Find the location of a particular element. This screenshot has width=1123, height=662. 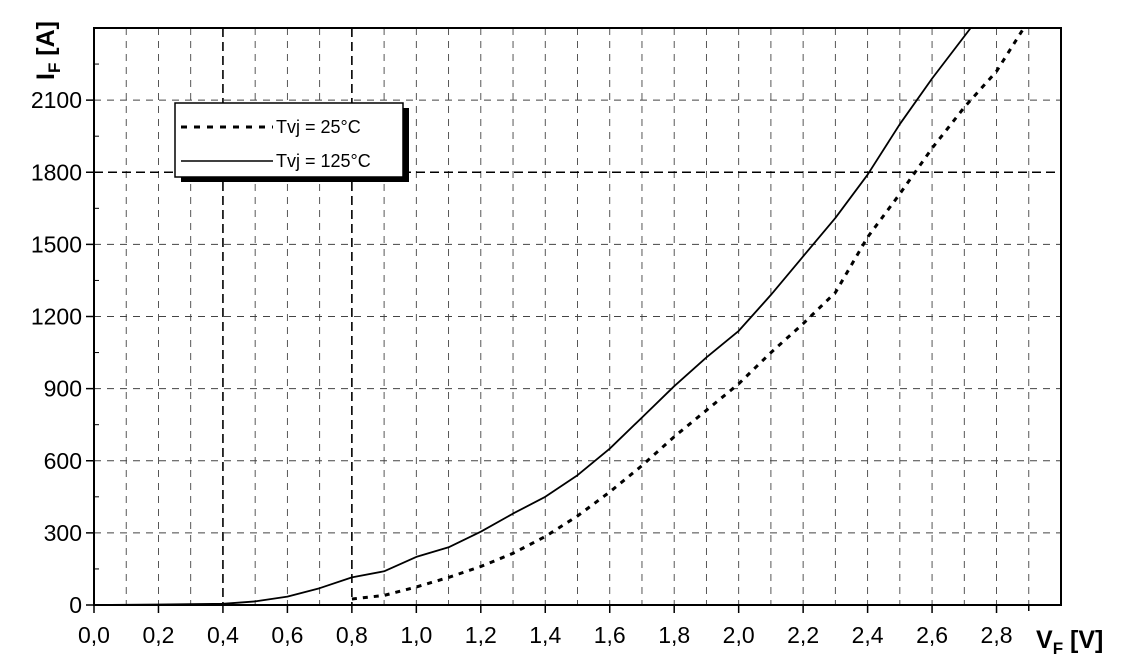

y-tick-label: 1500 is located at coordinates (56, 244).